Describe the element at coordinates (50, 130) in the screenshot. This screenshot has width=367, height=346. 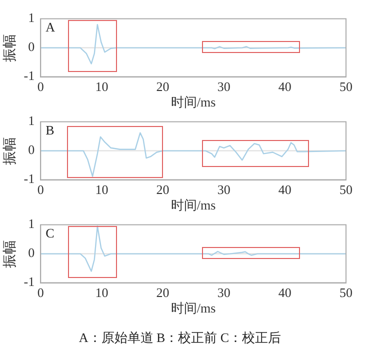
I see `annotation: B` at that location.